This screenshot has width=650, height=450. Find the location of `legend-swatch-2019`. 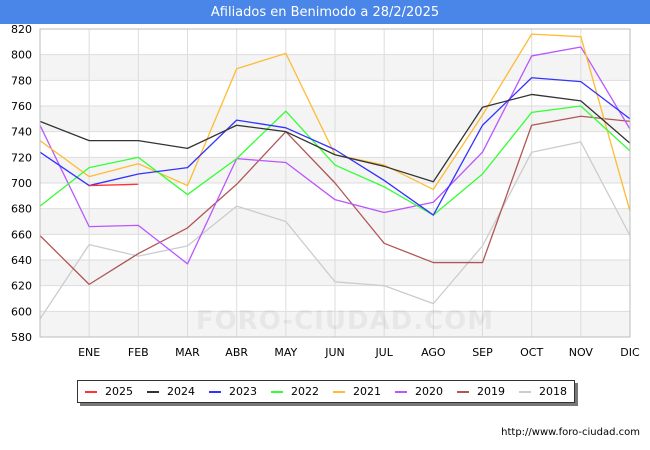

legend-swatch-2019 is located at coordinates (463, 391).